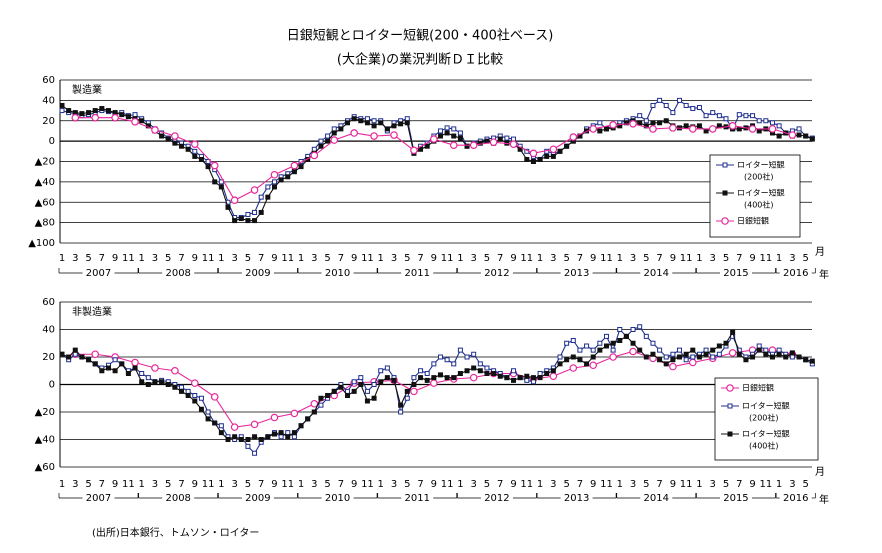 This screenshot has width=882, height=553. Describe the element at coordinates (48, 357) in the screenshot. I see `y-tick-label: 20` at that location.